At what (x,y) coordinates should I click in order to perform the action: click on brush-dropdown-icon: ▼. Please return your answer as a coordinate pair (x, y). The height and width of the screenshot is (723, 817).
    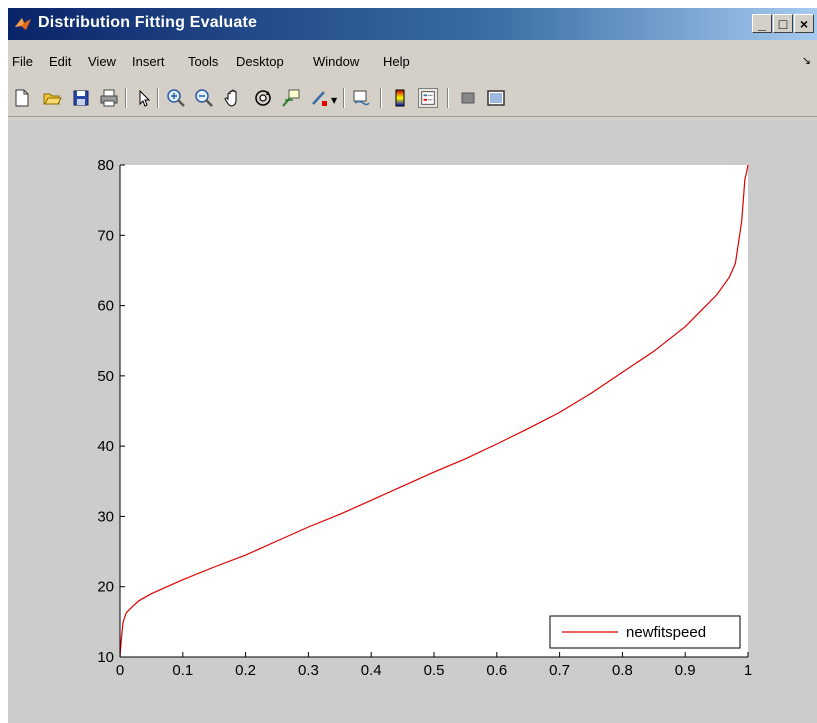
    Looking at the image, I should click on (334, 100).